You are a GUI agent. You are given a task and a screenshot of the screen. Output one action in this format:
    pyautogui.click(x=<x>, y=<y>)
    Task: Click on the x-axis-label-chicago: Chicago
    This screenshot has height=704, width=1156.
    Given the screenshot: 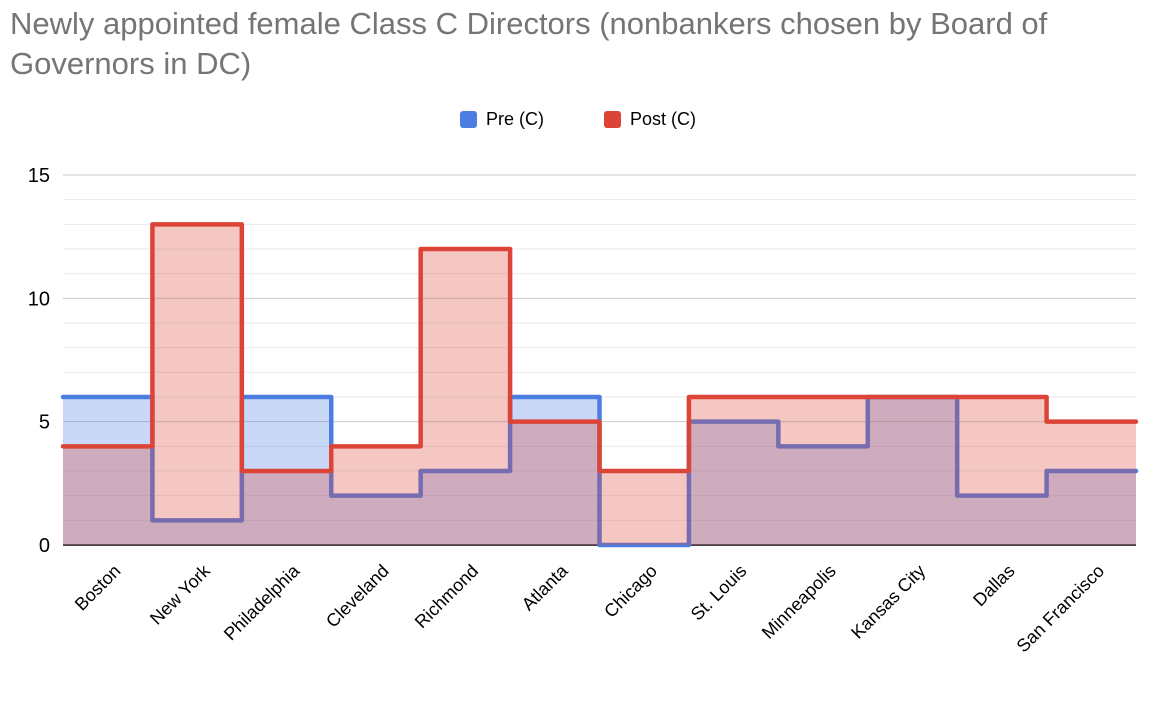 What is the action you would take?
    pyautogui.click(x=630, y=591)
    